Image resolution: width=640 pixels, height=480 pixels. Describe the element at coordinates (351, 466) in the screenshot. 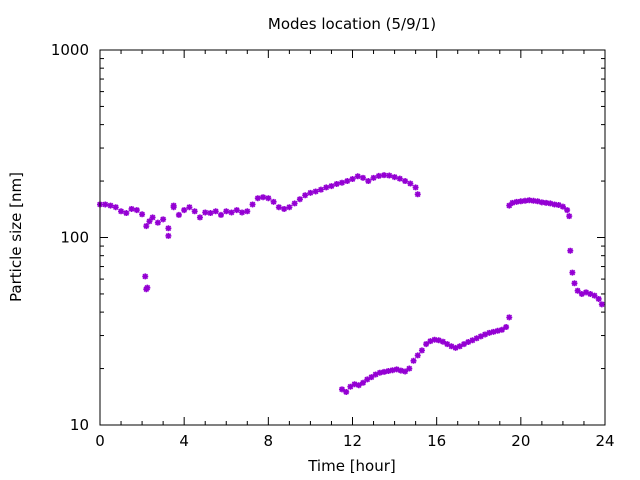

I see `x-axis-label: Time [hour]` at that location.